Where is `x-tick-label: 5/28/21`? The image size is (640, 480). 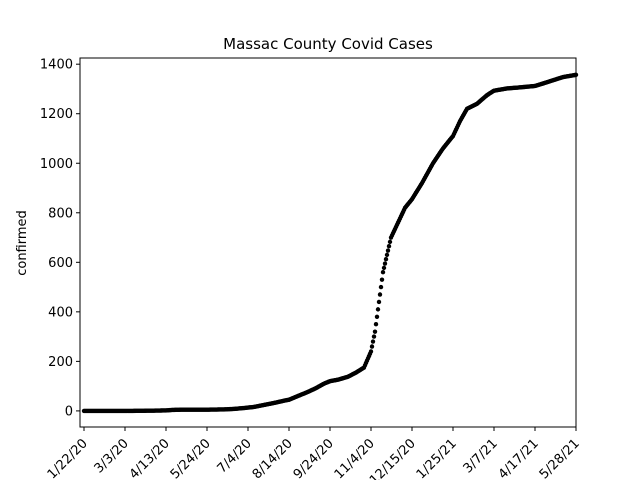
x-tick-label: 5/28/21 is located at coordinates (560, 458).